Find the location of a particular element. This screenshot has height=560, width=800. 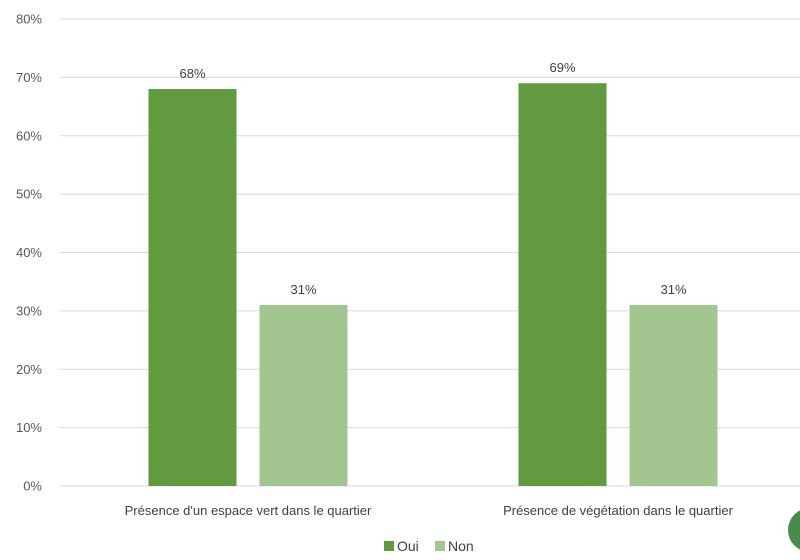

legend-label-oui: Oui is located at coordinates (408, 546).